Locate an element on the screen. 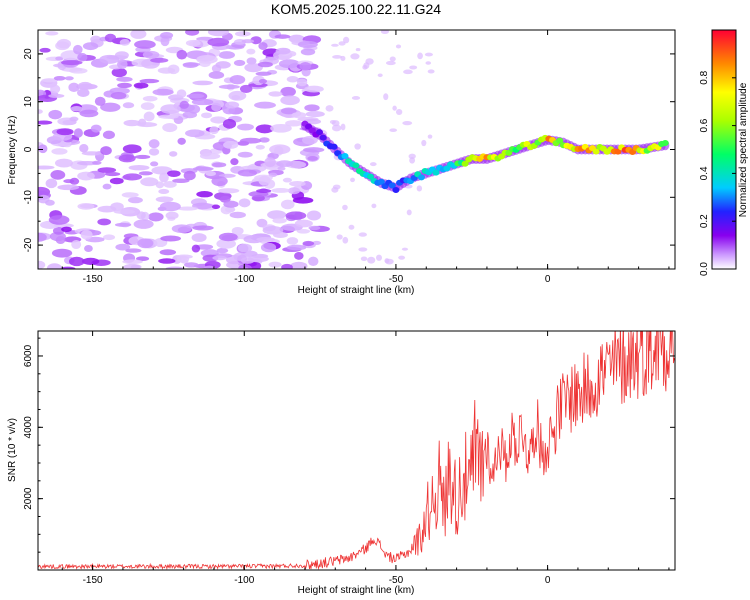 The height and width of the screenshot is (600, 750). y-tick-label: 6000 is located at coordinates (28, 355).